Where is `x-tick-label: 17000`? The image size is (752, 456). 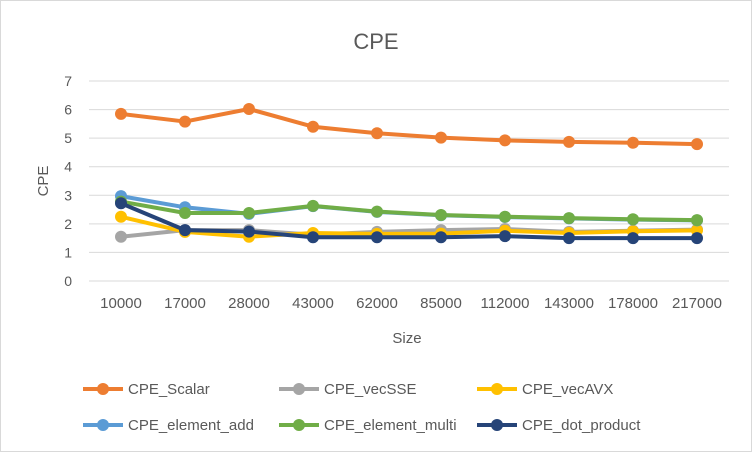
x-tick-label: 17000 is located at coordinates (185, 303).